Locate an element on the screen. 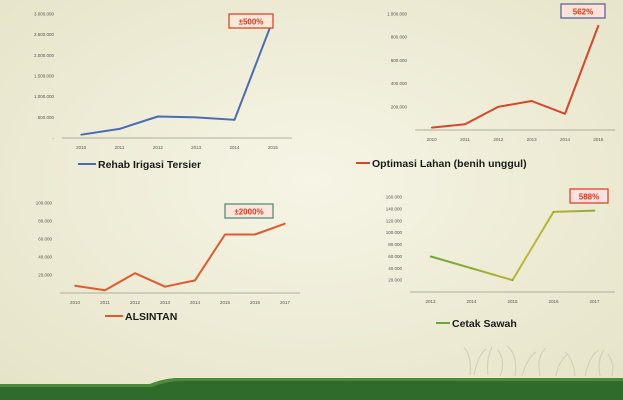  growth-badge-label: 562% is located at coordinates (583, 12).